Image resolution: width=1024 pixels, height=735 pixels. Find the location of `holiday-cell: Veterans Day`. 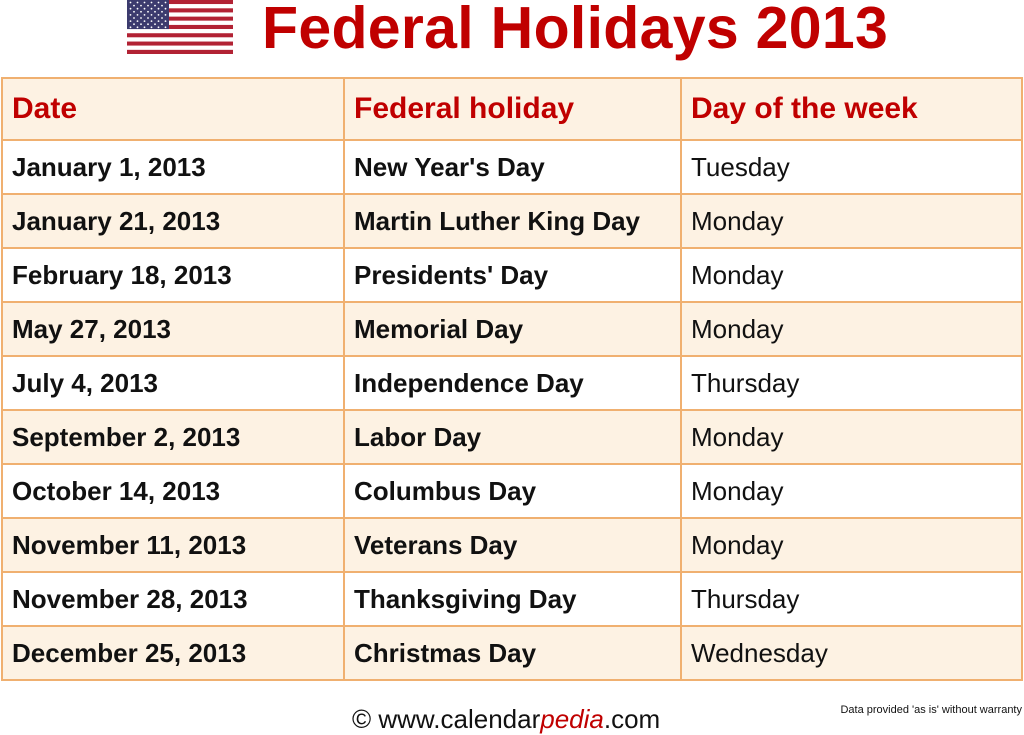

holiday-cell: Veterans Day is located at coordinates (512, 545).